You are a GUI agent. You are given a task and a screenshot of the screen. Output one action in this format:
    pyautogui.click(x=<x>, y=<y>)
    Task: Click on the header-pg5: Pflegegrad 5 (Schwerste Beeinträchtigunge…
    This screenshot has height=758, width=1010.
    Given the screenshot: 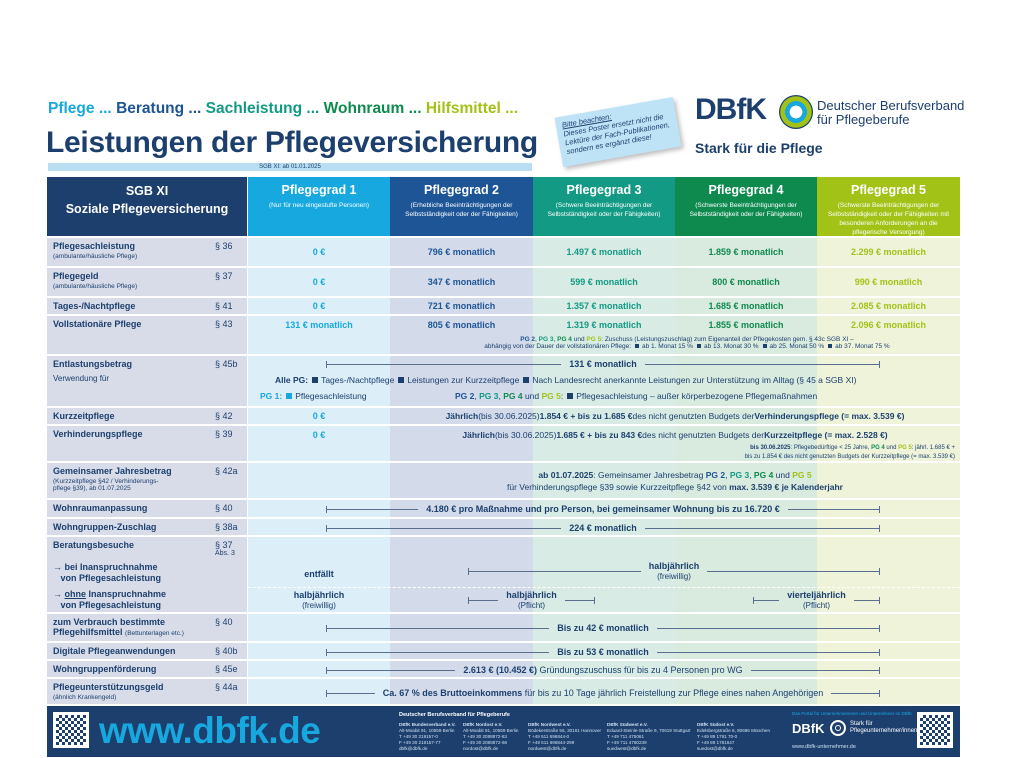 What is the action you would take?
    pyautogui.click(x=888, y=206)
    